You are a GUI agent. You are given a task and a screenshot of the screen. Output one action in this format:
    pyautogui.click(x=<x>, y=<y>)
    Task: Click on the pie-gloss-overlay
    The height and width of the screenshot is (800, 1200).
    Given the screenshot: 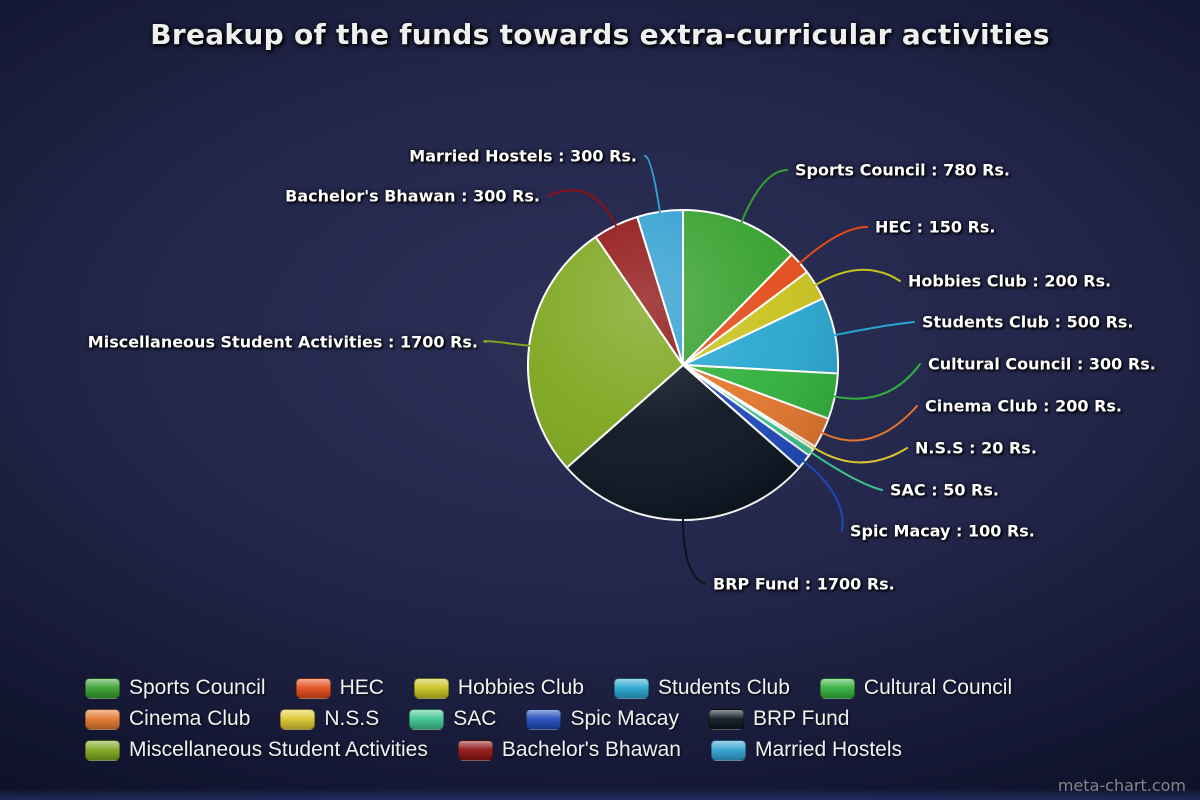 What is the action you would take?
    pyautogui.click(x=683, y=365)
    